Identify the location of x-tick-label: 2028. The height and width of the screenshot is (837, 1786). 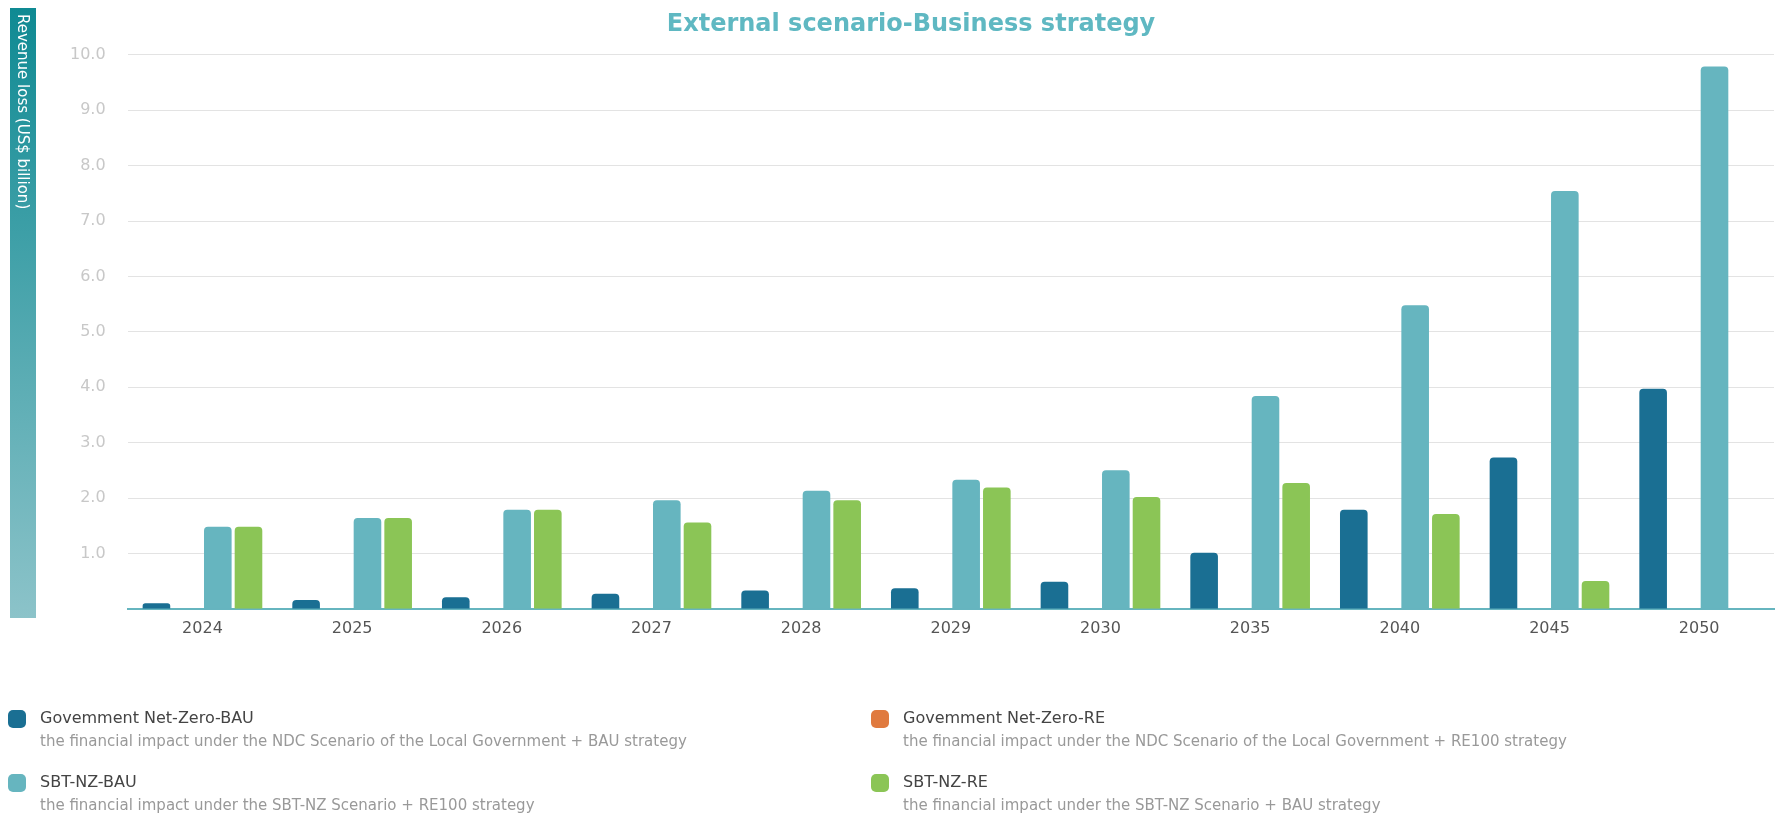
(801, 627).